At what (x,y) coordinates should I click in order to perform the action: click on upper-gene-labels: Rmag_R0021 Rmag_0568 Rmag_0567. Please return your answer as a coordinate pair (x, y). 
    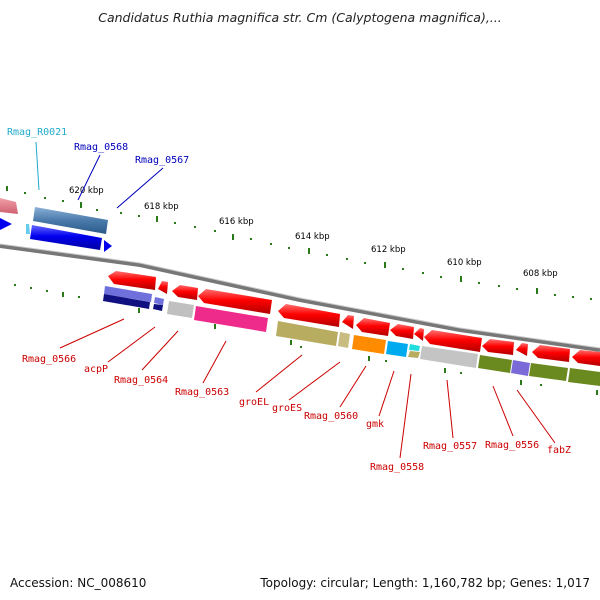
    Looking at the image, I should click on (98, 146).